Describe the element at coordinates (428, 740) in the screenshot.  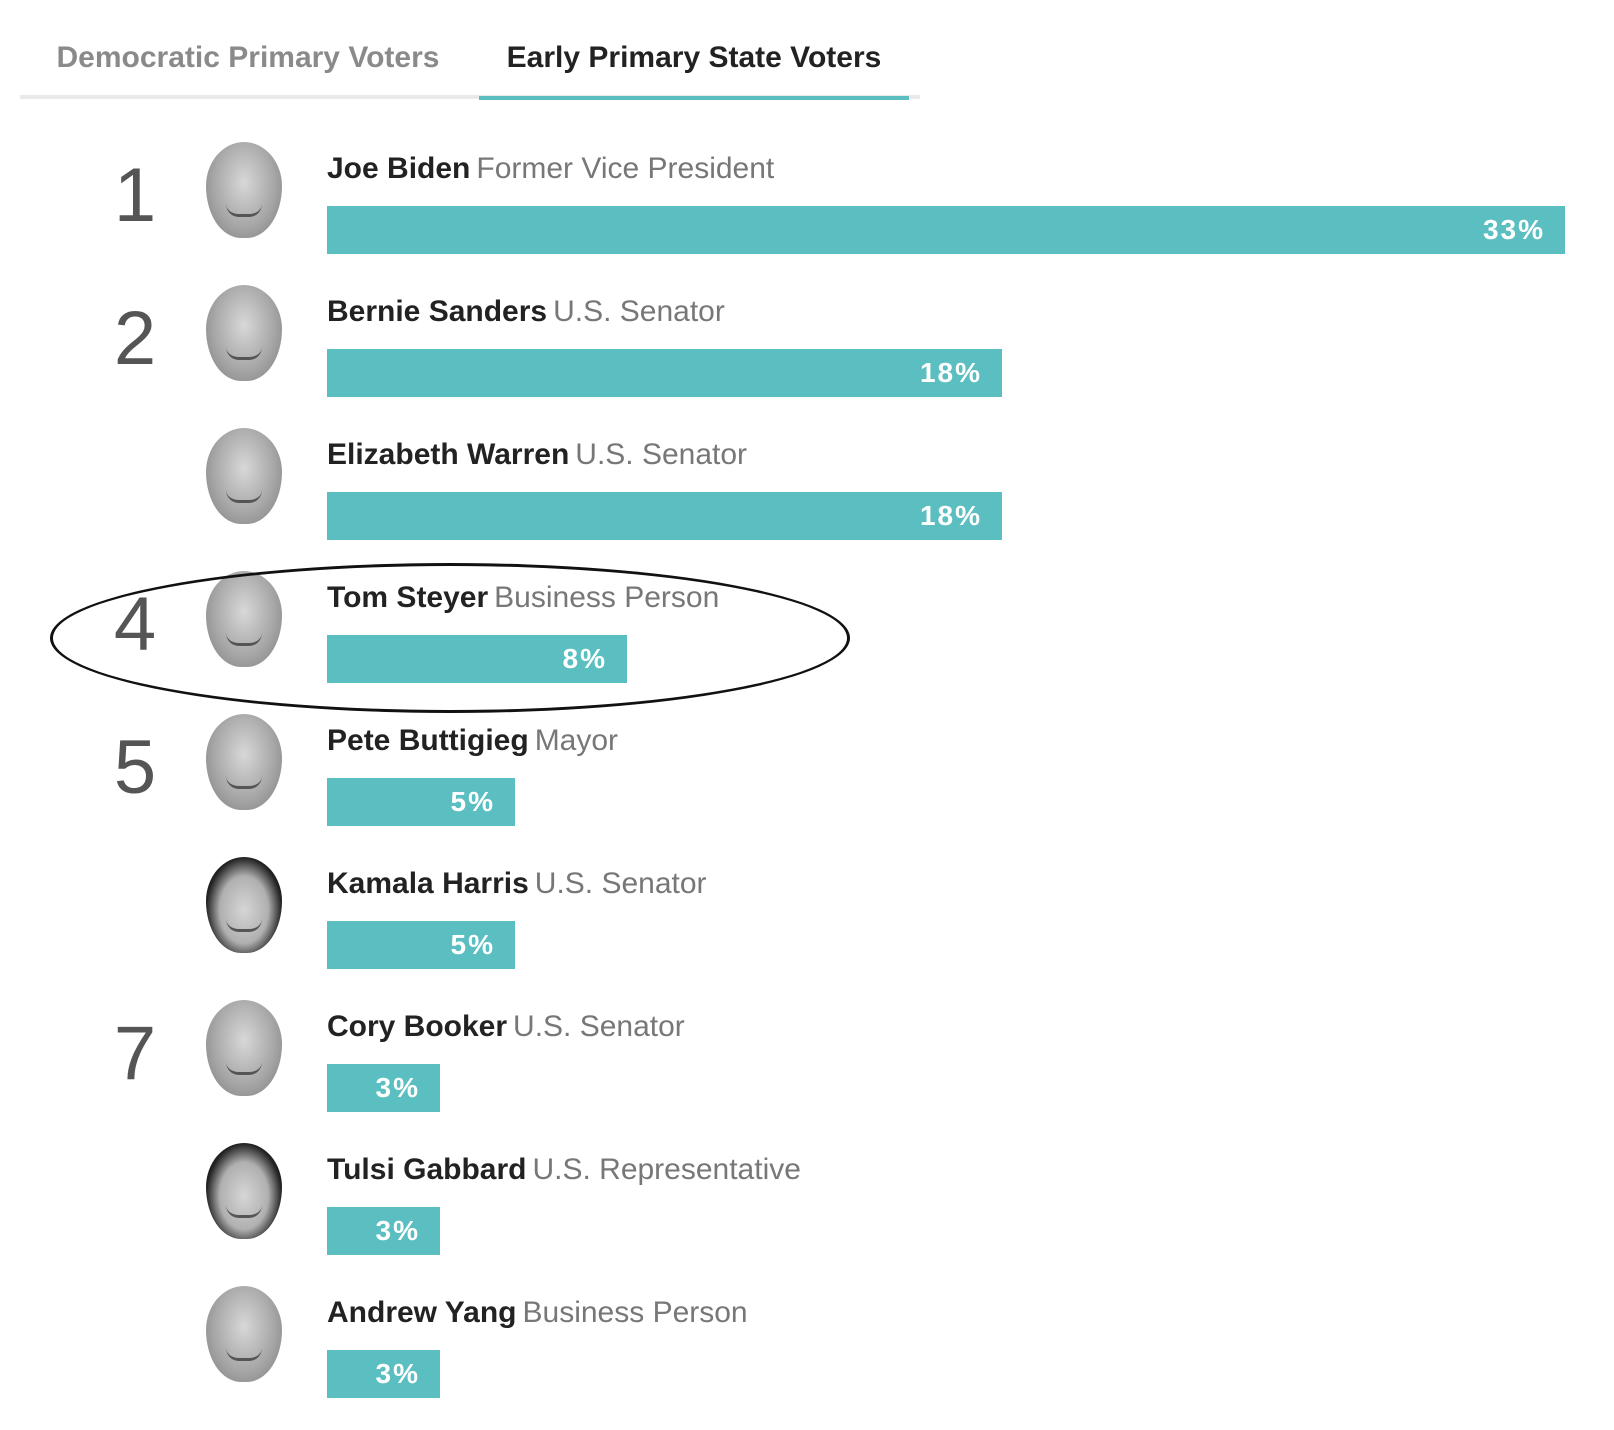
I see `candidate-name: Pete Buttigieg` at that location.